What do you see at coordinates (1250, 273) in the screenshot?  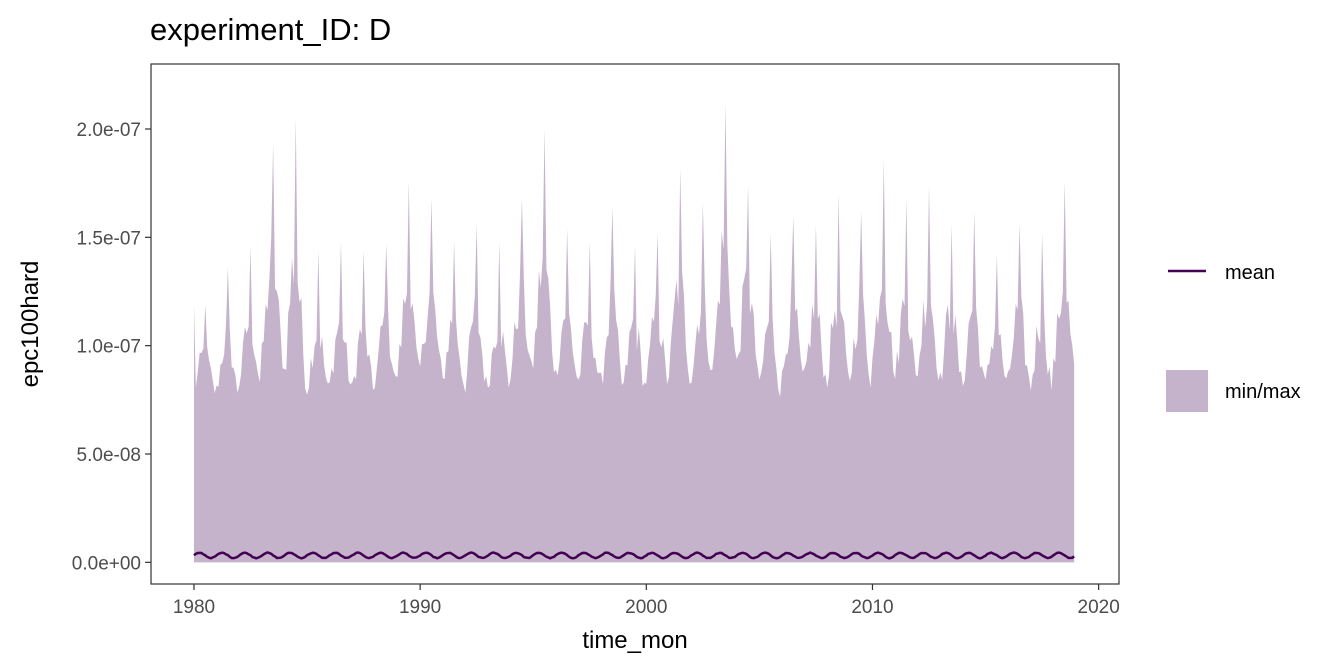 I see `legend-mean-label: mean` at bounding box center [1250, 273].